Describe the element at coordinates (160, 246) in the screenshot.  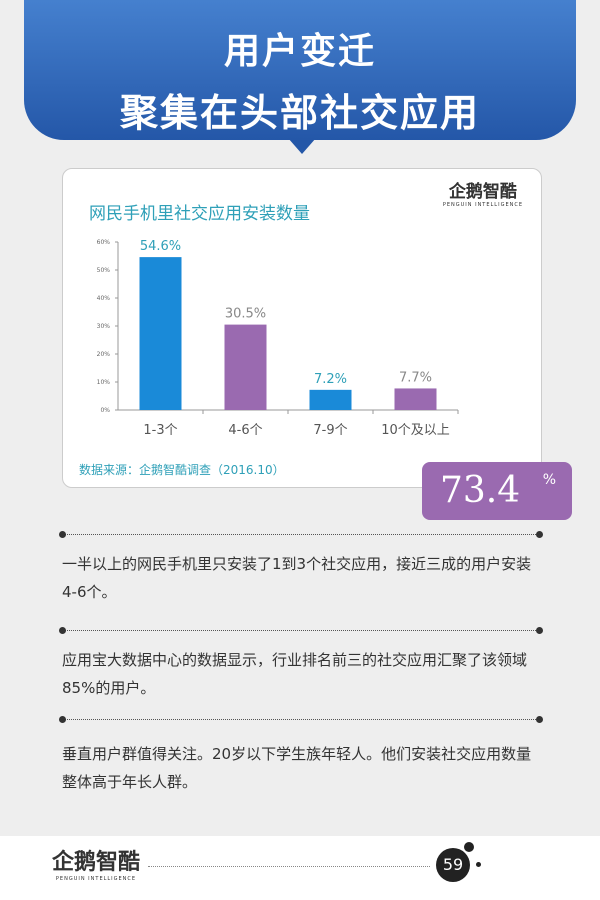
I see `data-label: 54.6%` at that location.